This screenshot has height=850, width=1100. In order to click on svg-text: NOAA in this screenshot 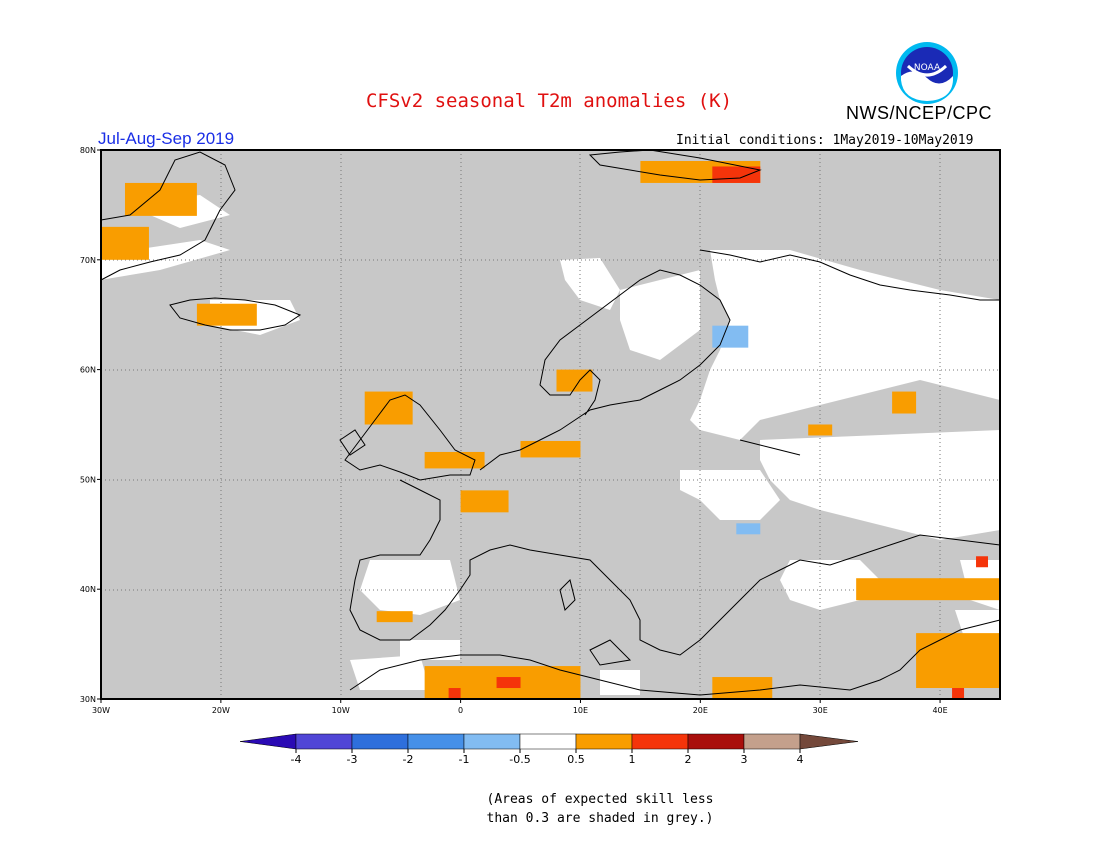, I will do `click(927, 68)`.